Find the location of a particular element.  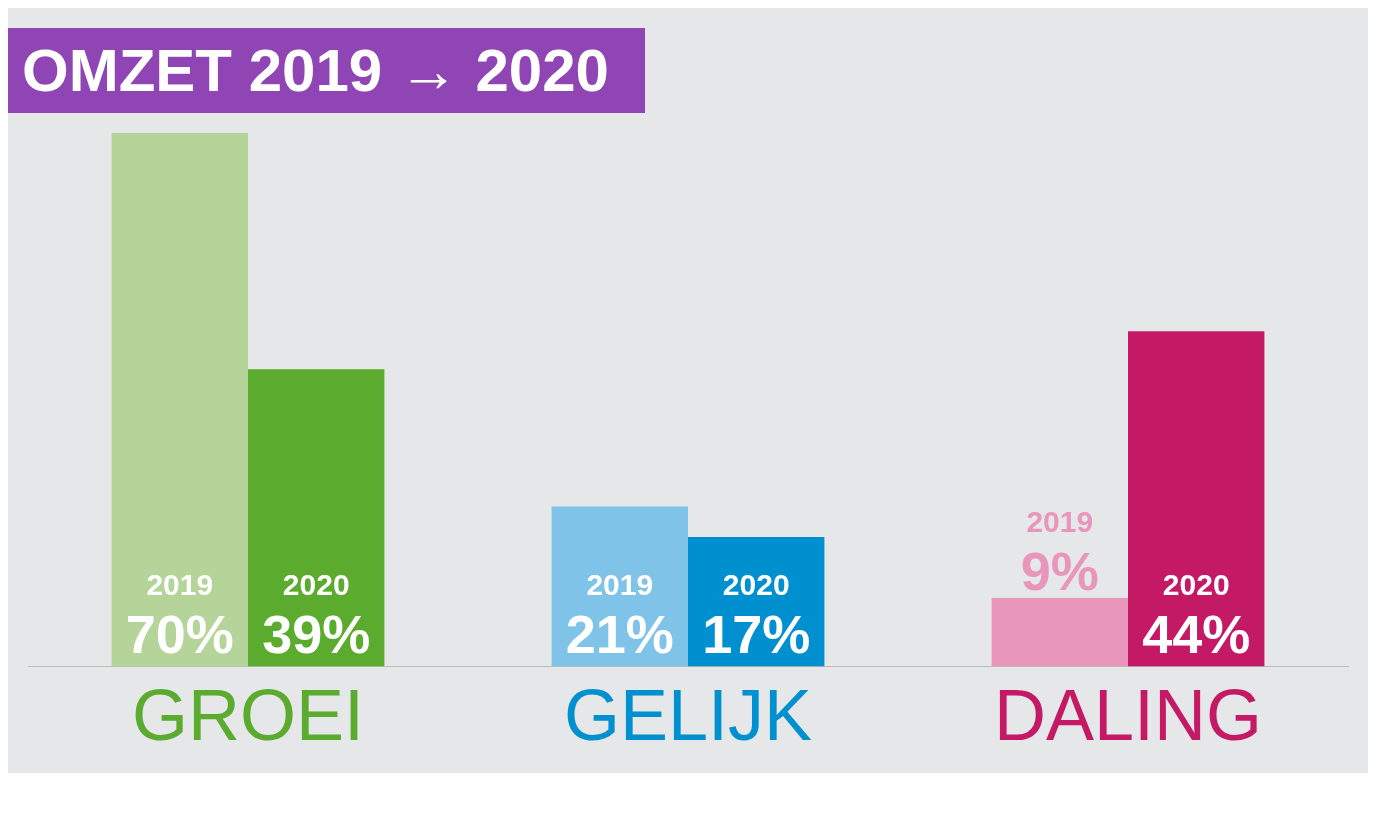

data-label: 21% is located at coordinates (619, 633).